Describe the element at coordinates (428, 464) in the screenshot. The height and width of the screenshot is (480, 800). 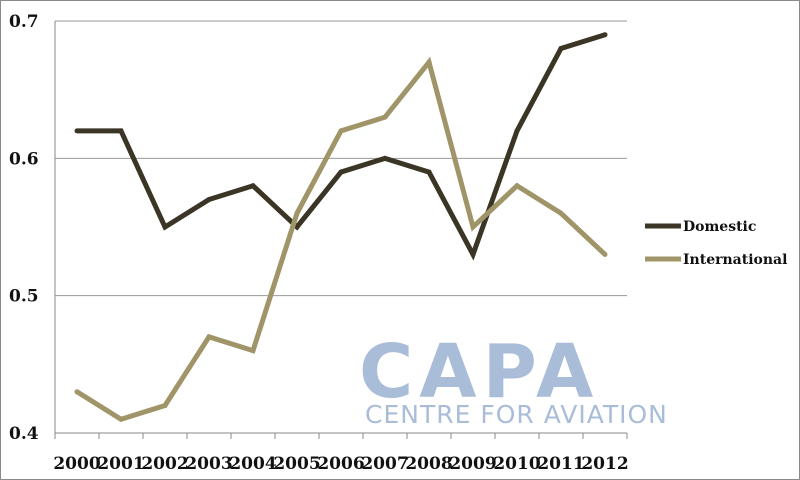
I see `x-tick-label: 2008` at that location.